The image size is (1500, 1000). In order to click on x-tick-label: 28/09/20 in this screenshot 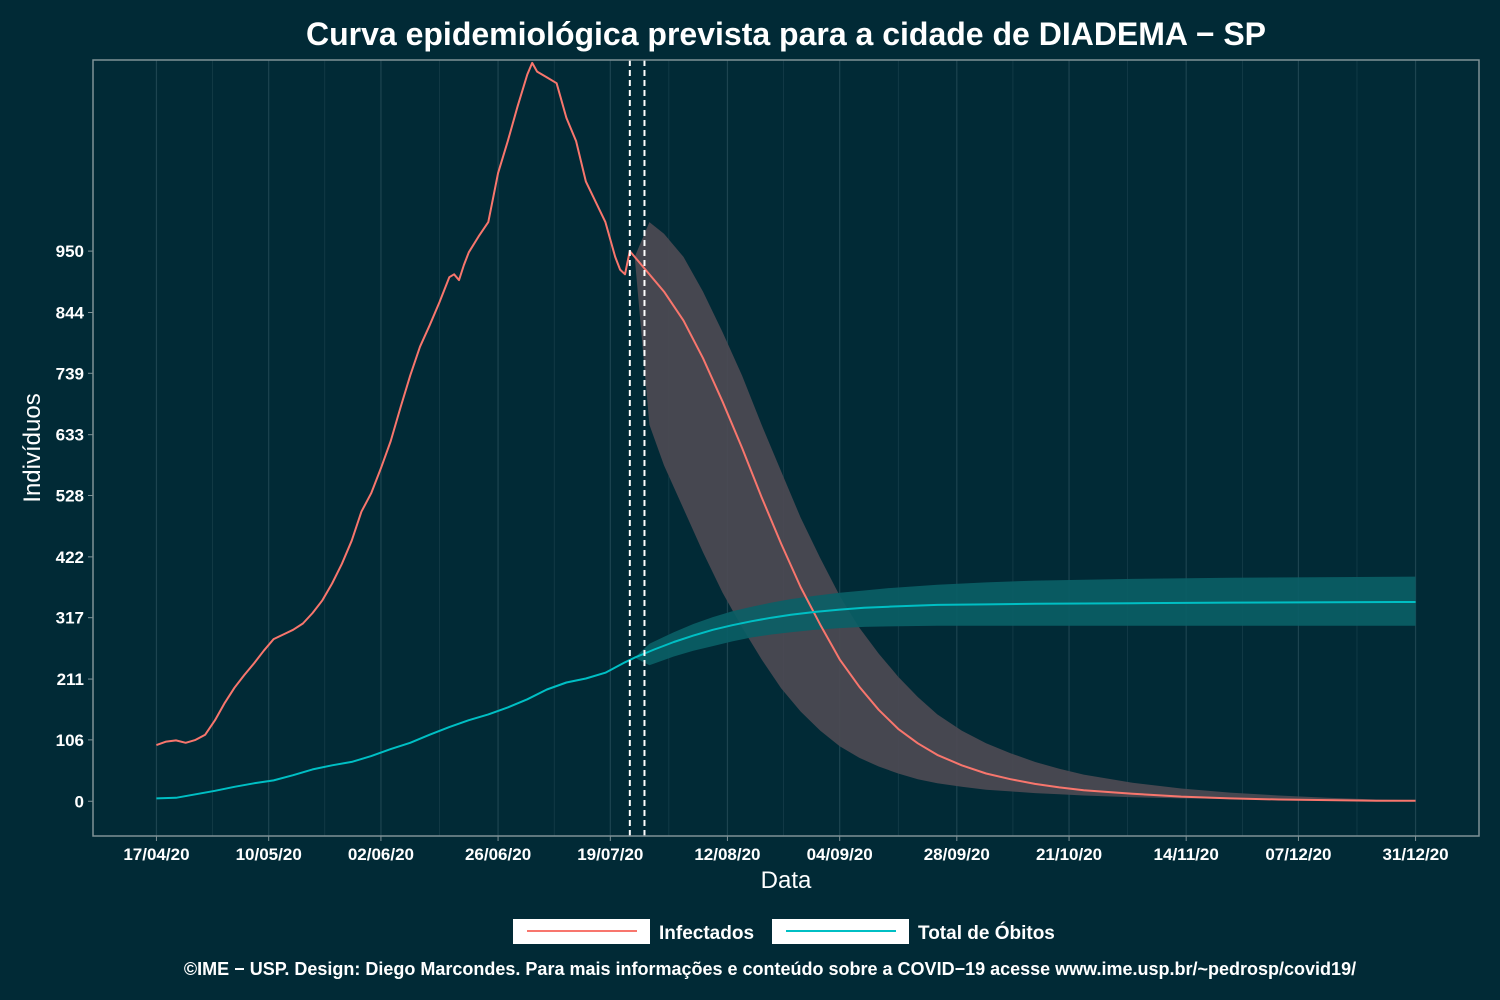, I will do `click(957, 854)`.